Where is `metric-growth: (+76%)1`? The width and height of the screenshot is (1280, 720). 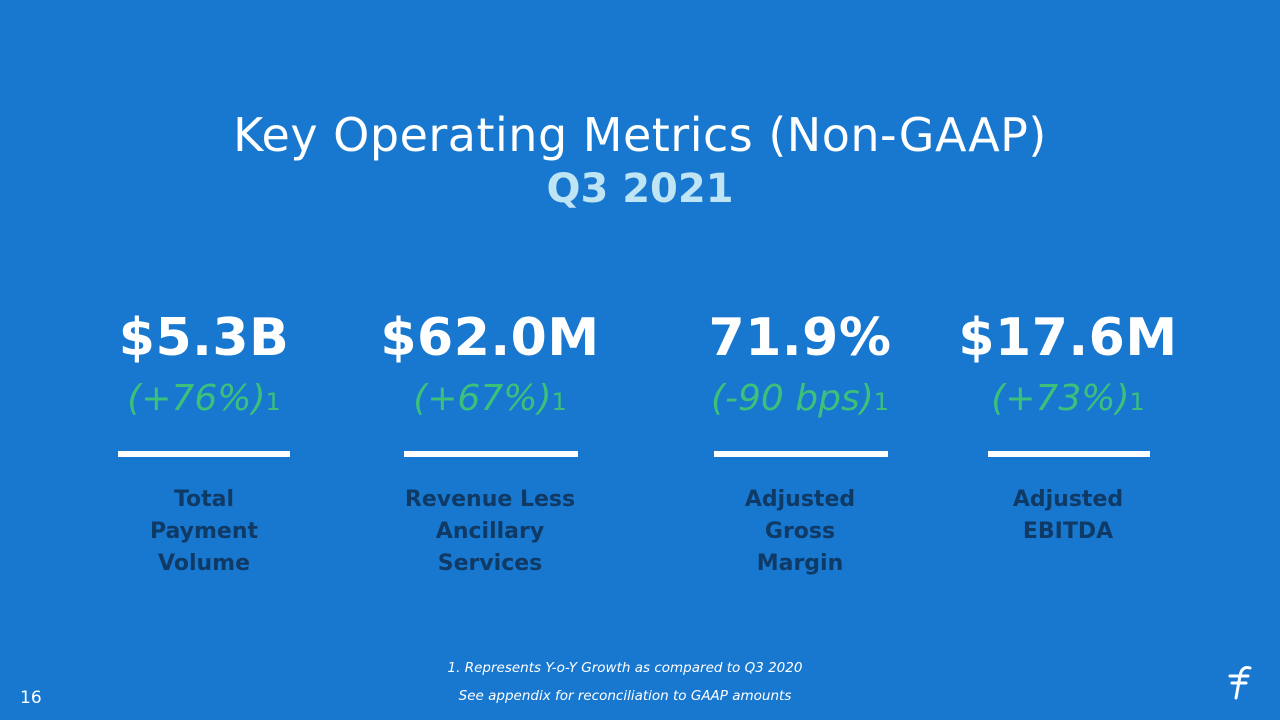 metric-growth: (+76%)1 is located at coordinates (204, 398).